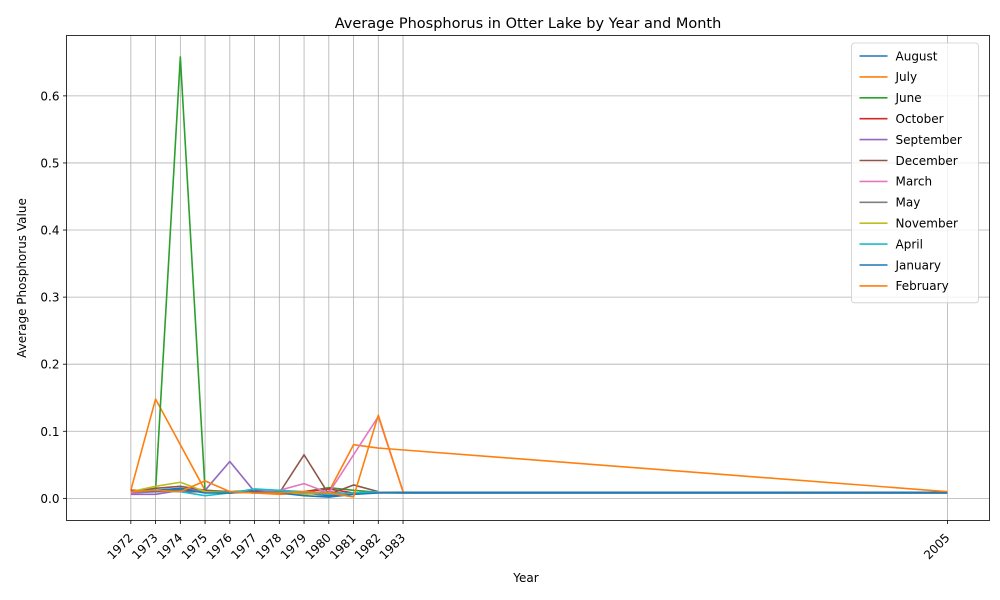 Image resolution: width=1000 pixels, height=600 pixels. I want to click on legend-label: September, so click(929, 140).